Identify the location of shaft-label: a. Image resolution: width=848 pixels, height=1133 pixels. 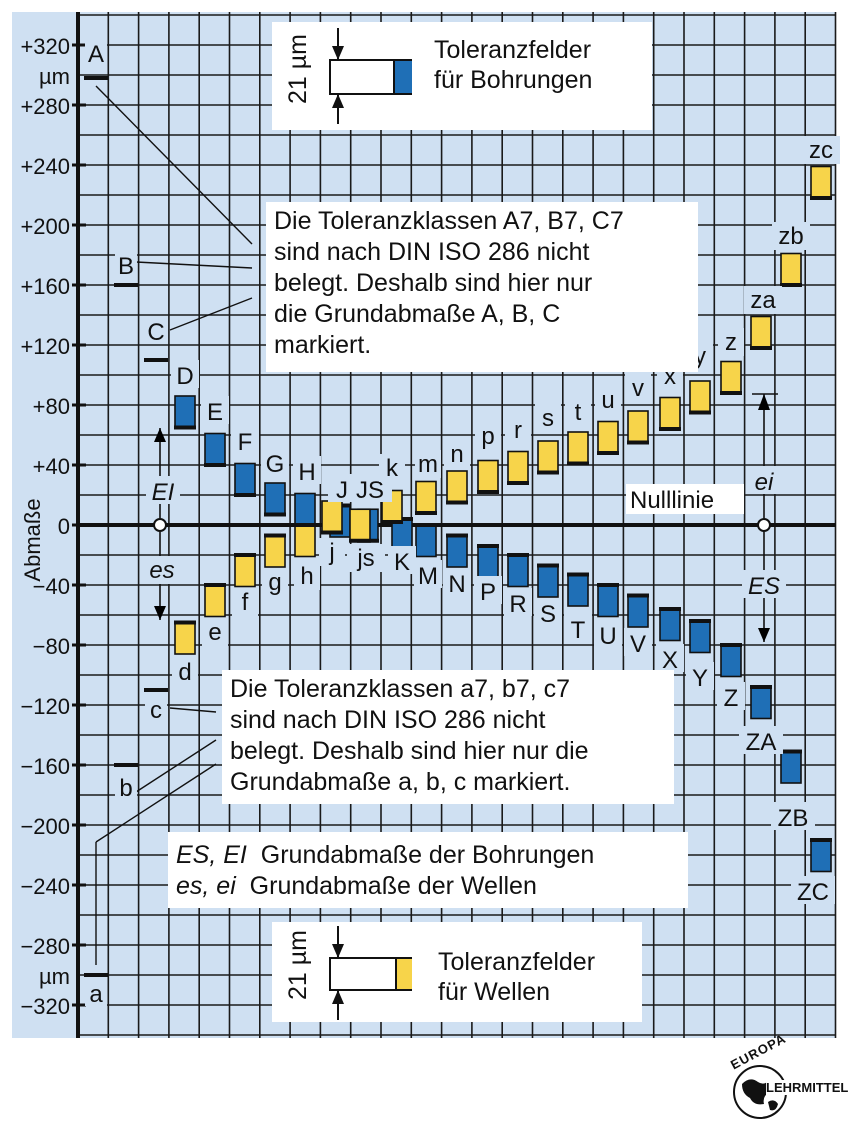
(96, 994).